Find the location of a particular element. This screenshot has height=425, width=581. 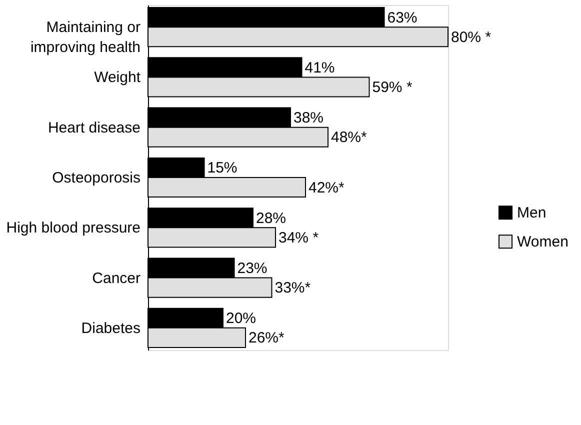

legend-label: Men is located at coordinates (531, 213).